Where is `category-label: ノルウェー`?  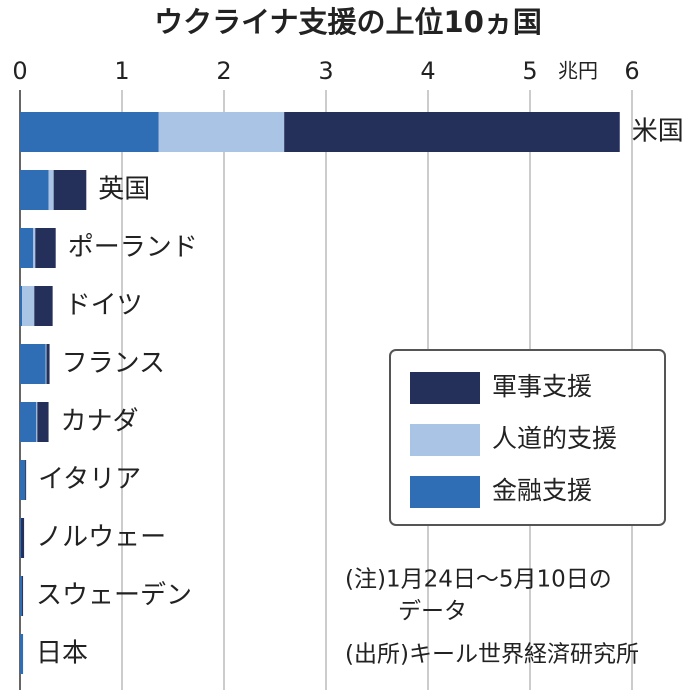
category-label: ノルウェー is located at coordinates (101, 538).